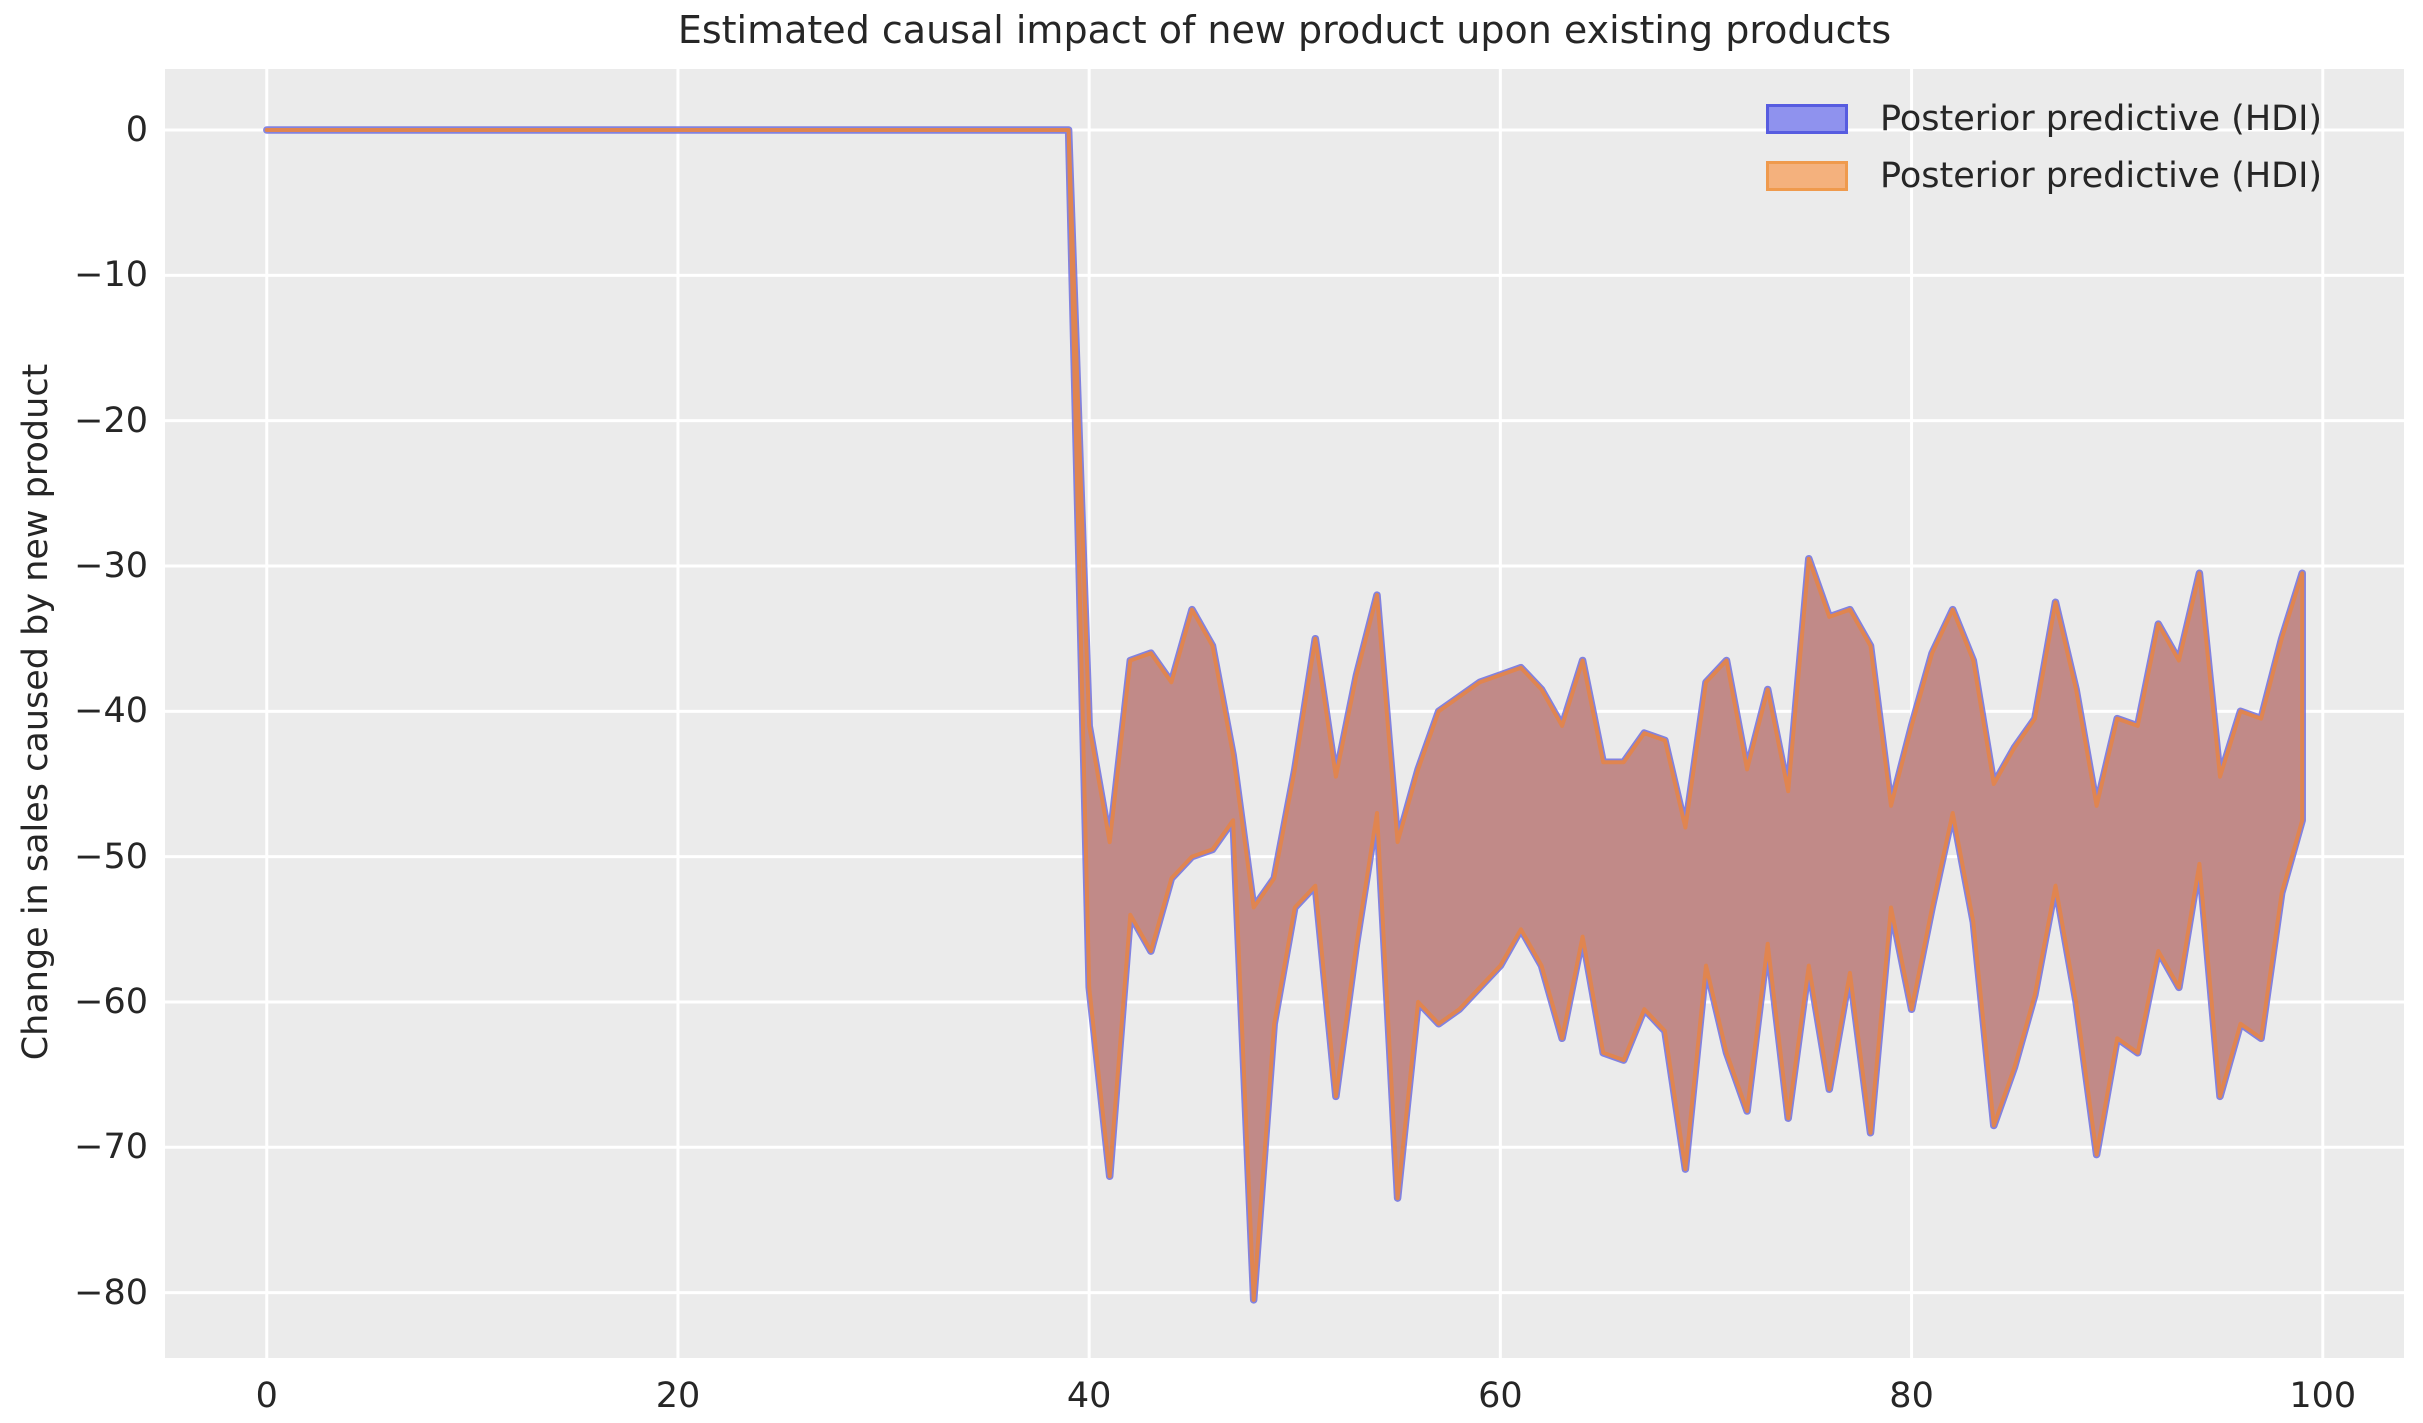 This screenshot has width=2423, height=1423. Describe the element at coordinates (111, 856) in the screenshot. I see `y-tick-label: −50` at that location.